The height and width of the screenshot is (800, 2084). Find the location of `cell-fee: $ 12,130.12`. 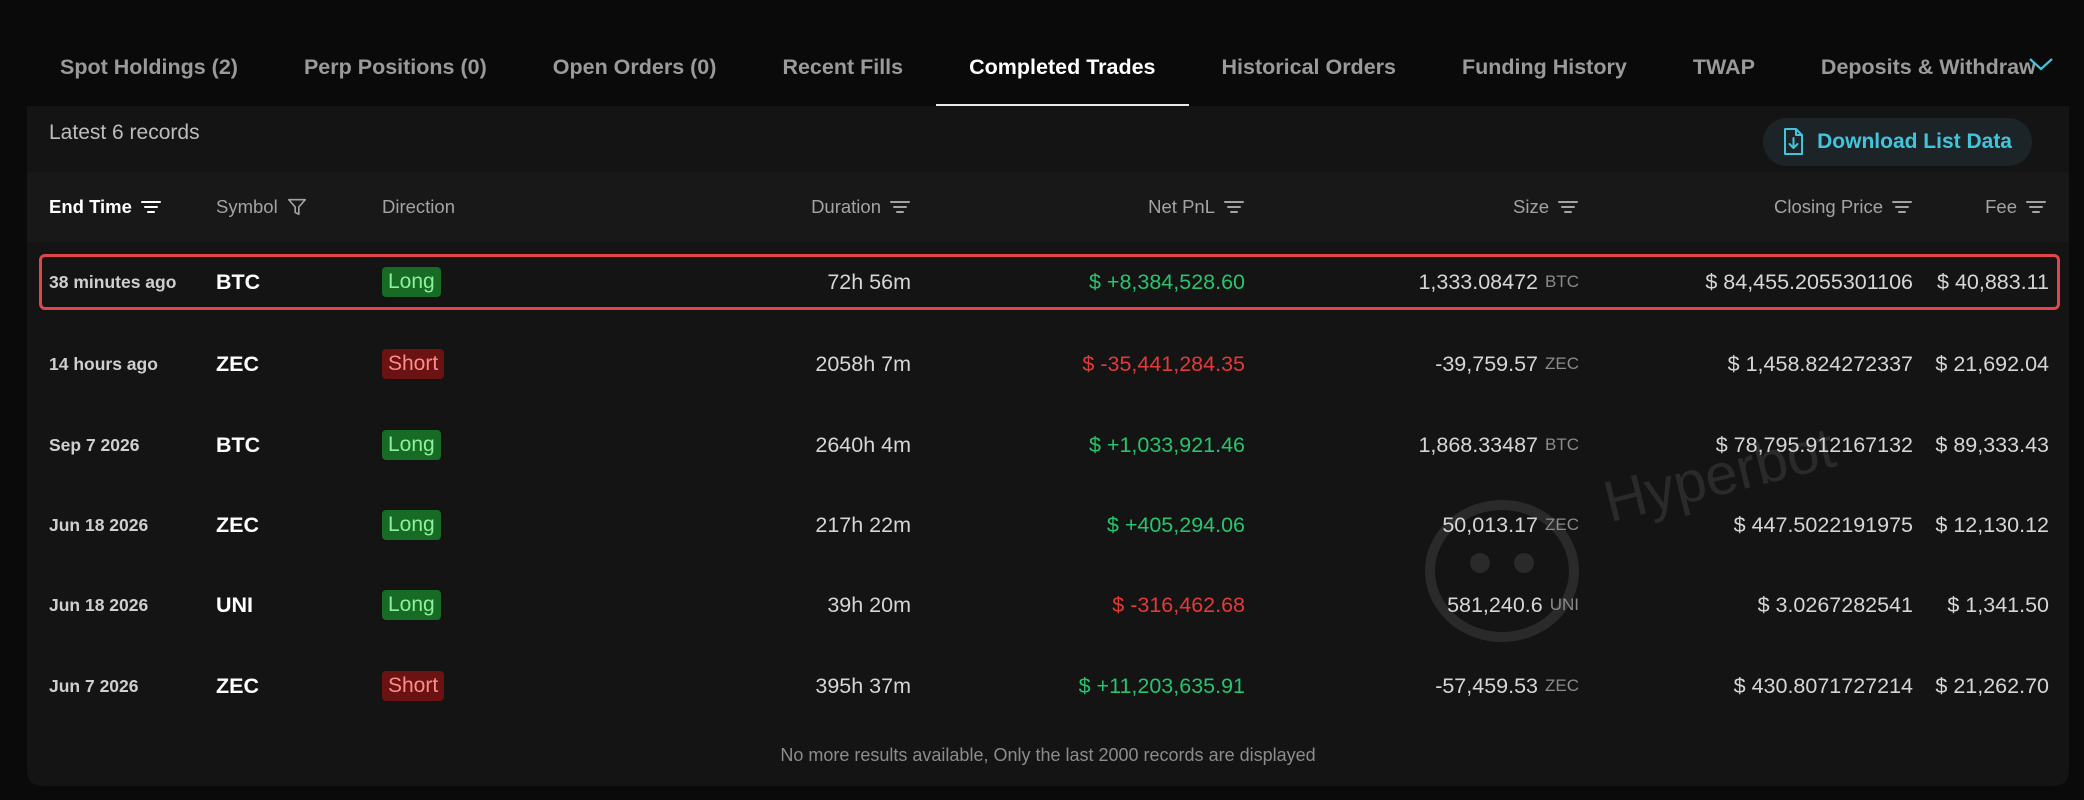

cell-fee: $ 12,130.12 is located at coordinates (1992, 524).